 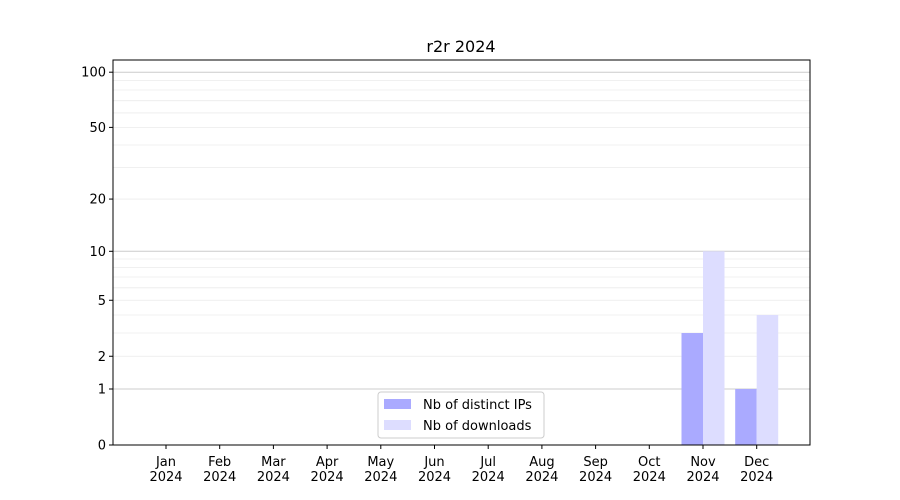 I want to click on x-tick-label: Jul, so click(x=487, y=462).